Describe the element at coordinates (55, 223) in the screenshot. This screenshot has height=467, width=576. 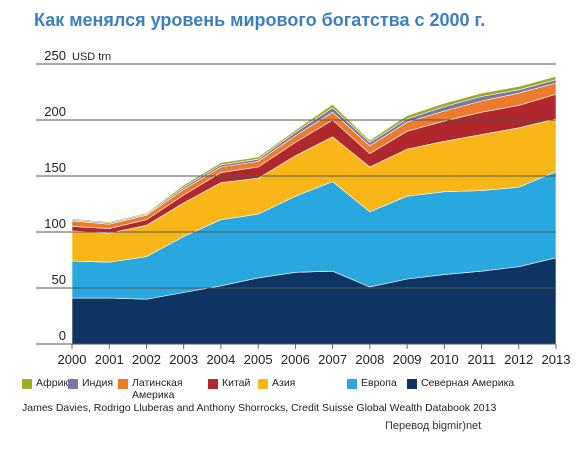
I see `y-tick-label: 100` at that location.